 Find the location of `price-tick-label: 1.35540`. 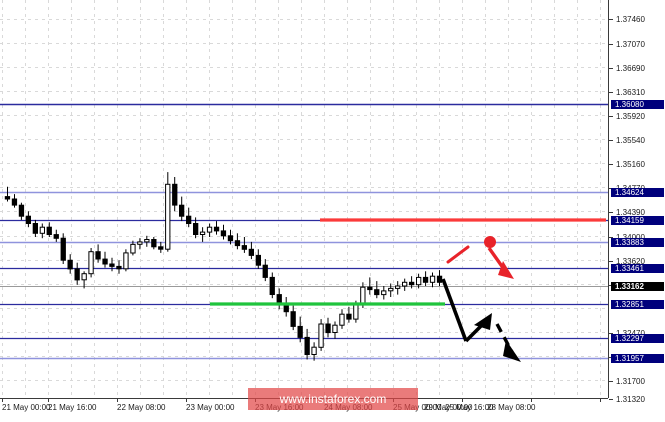

price-tick-label: 1.35540 is located at coordinates (630, 140).